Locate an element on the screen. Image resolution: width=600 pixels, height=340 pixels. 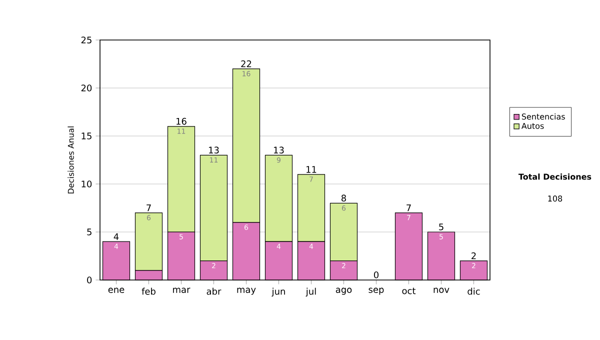
total-label: 16 is located at coordinates (181, 121).